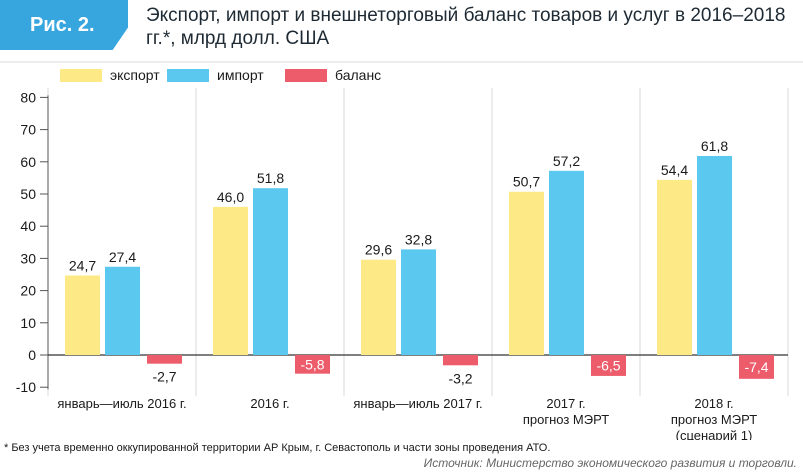 The height and width of the screenshot is (472, 803). Describe the element at coordinates (270, 178) in the screenshot. I see `data-label-import: 51,8` at that location.